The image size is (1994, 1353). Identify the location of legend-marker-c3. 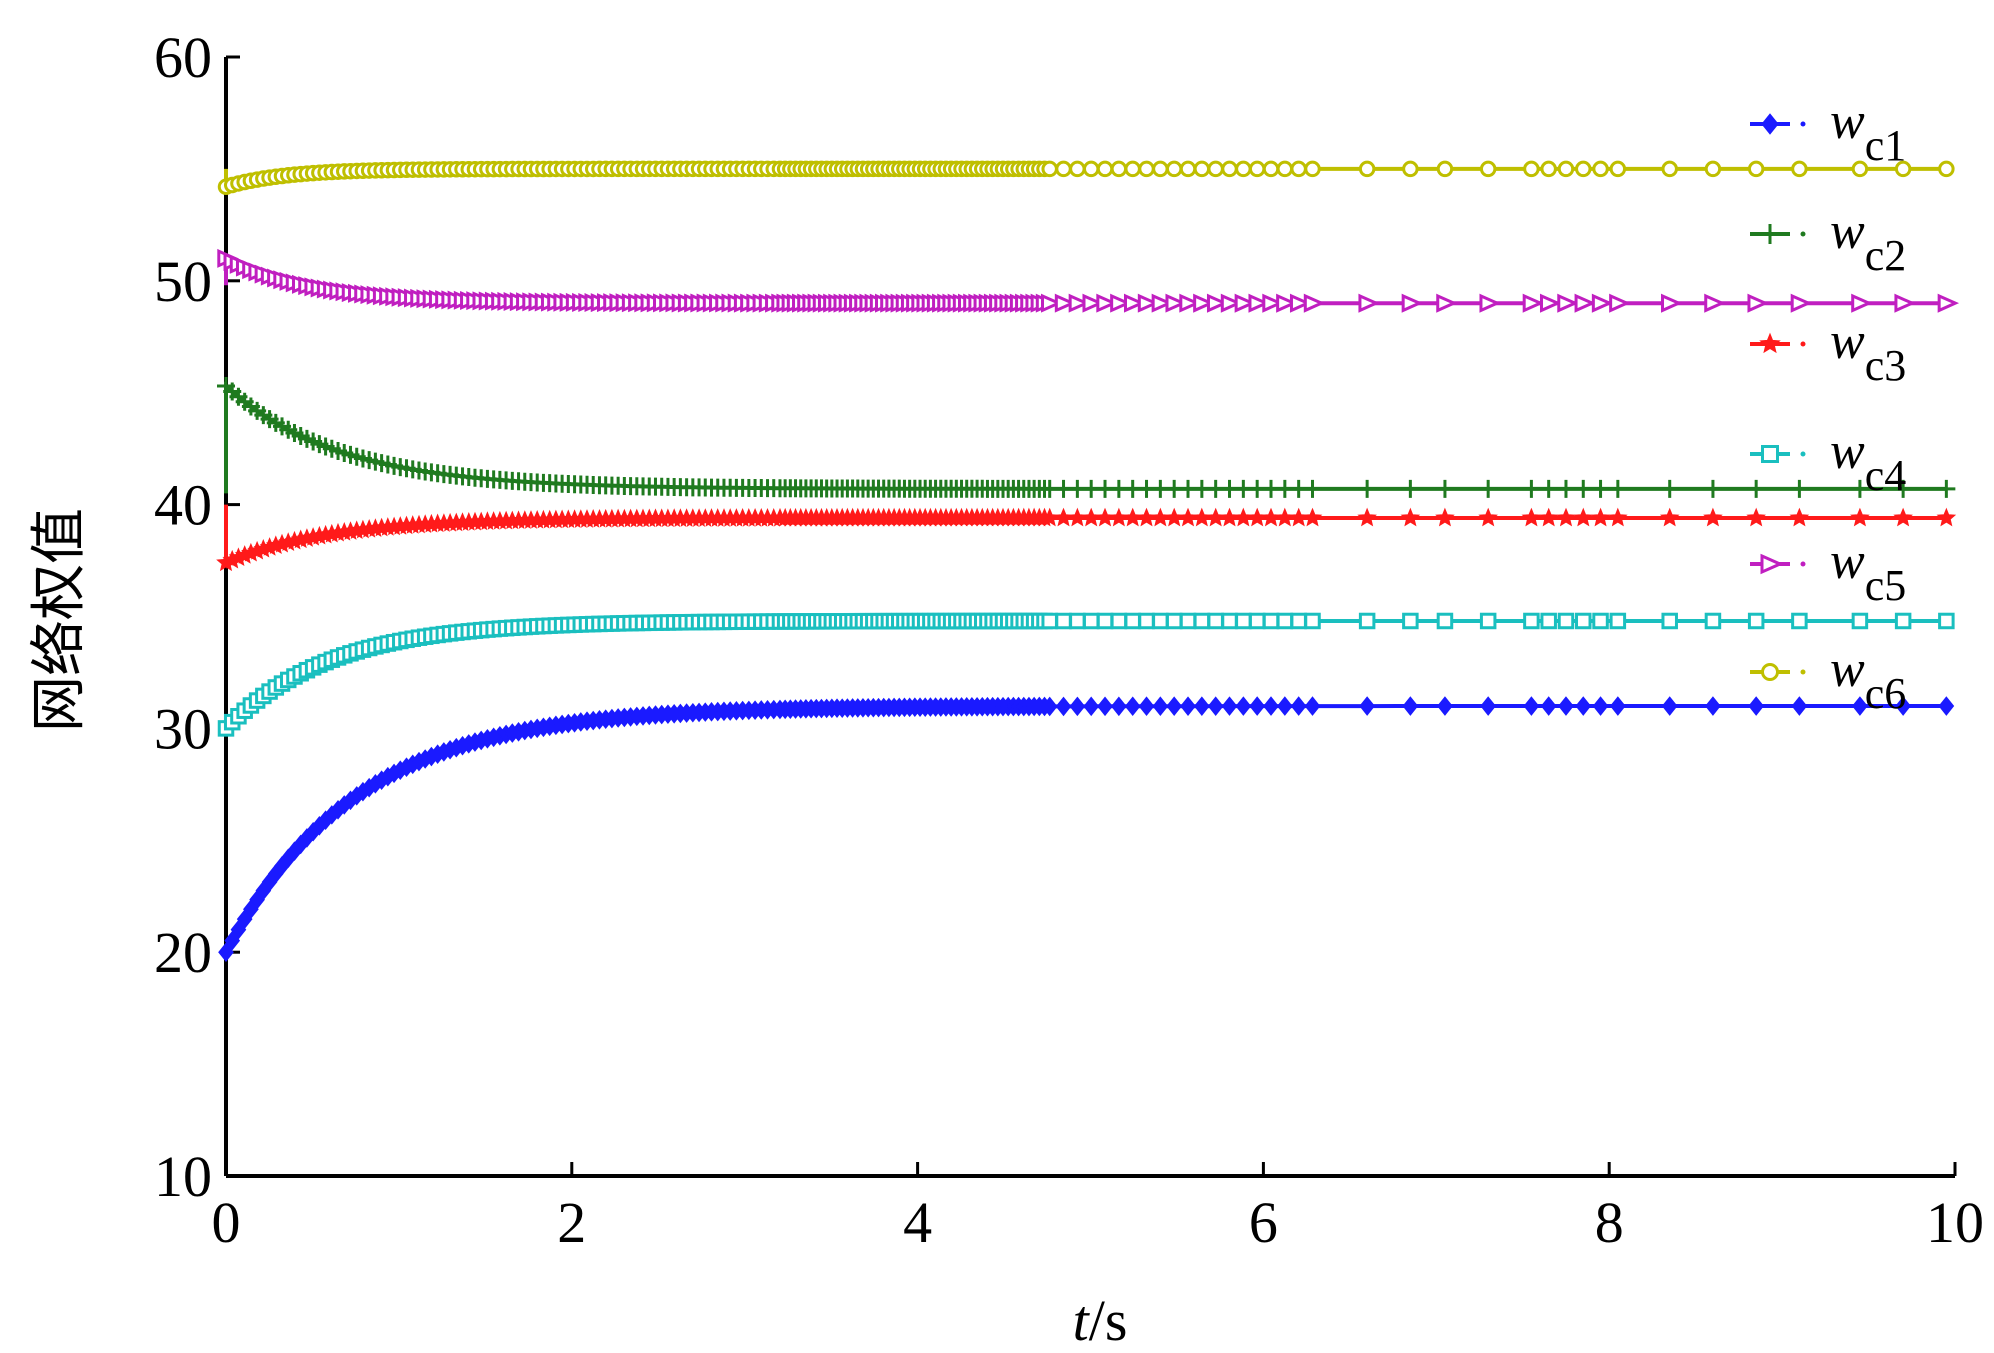
(1770, 343).